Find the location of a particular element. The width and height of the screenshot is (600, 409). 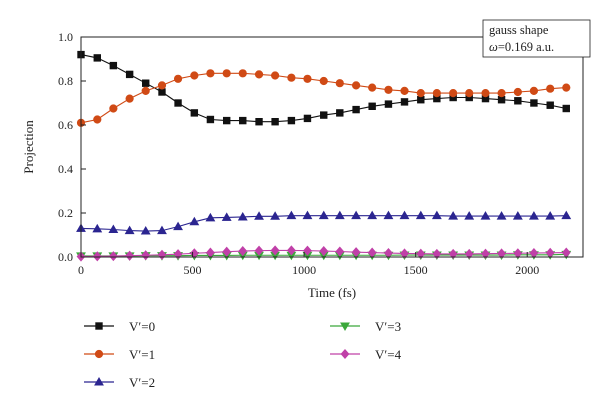

y-tick-label: 0.8 is located at coordinates (65, 81).